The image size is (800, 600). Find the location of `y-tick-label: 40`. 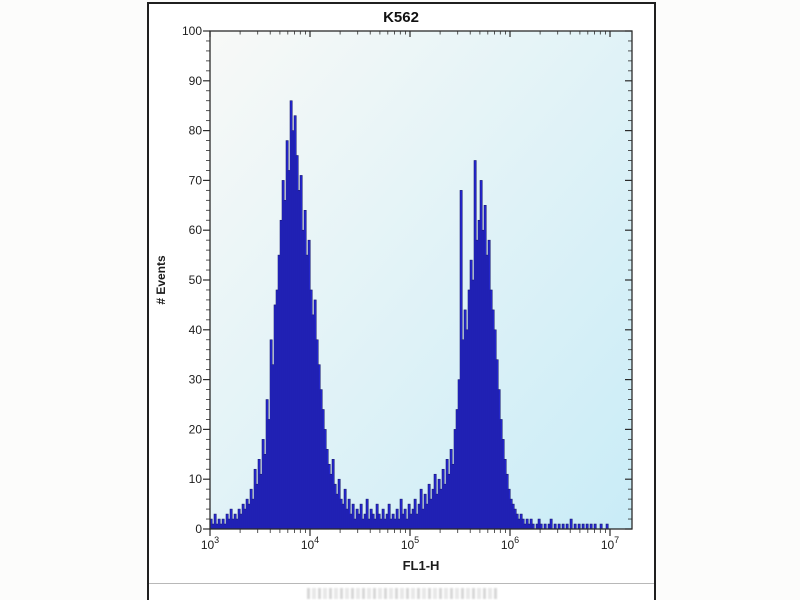

y-tick-label: 40 is located at coordinates (196, 330).